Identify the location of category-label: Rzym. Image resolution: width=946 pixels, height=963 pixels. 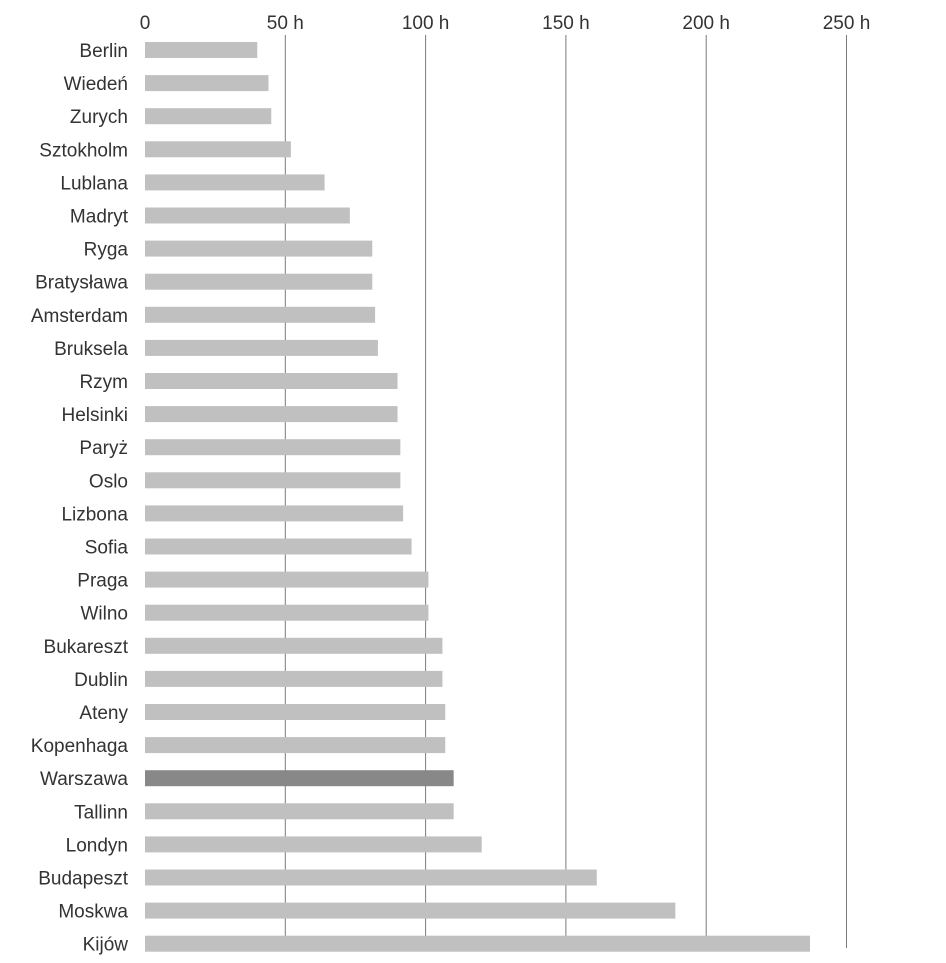
(103, 382).